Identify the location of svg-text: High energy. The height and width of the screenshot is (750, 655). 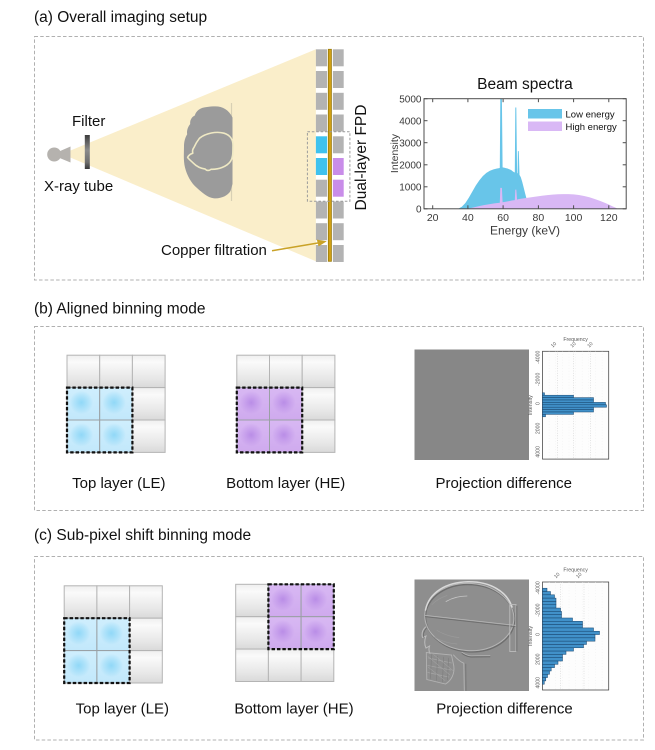
(591, 127).